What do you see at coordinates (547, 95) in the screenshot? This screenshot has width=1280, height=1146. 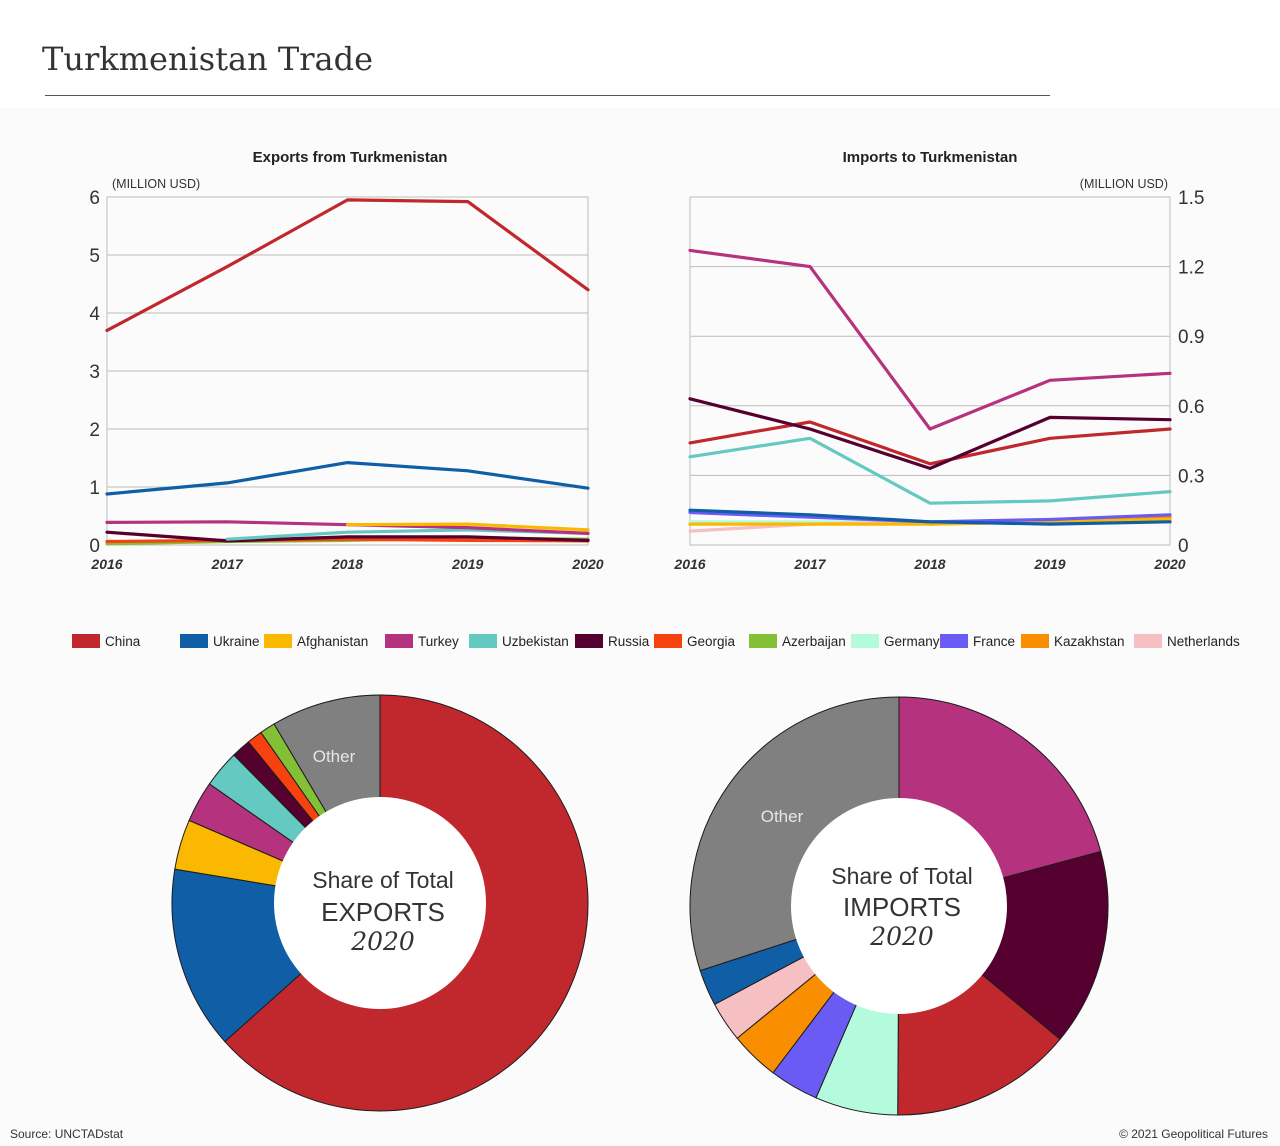 I see `title-rule` at bounding box center [547, 95].